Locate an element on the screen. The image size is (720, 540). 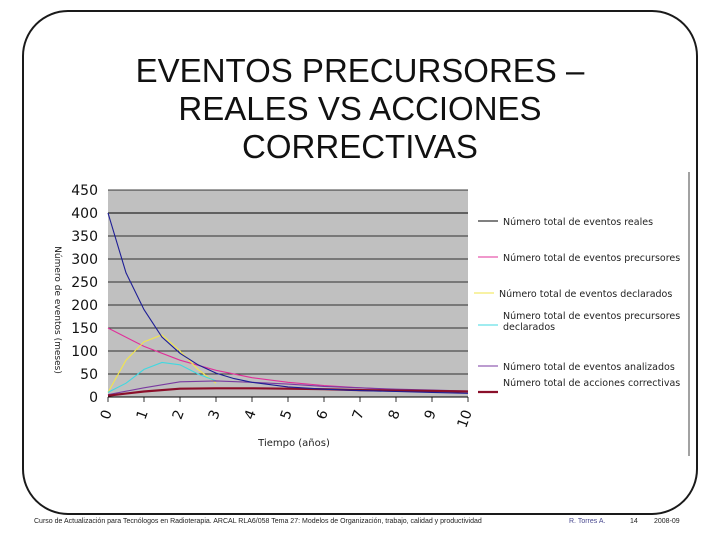
y-tick-label: 400 is located at coordinates (84, 214).